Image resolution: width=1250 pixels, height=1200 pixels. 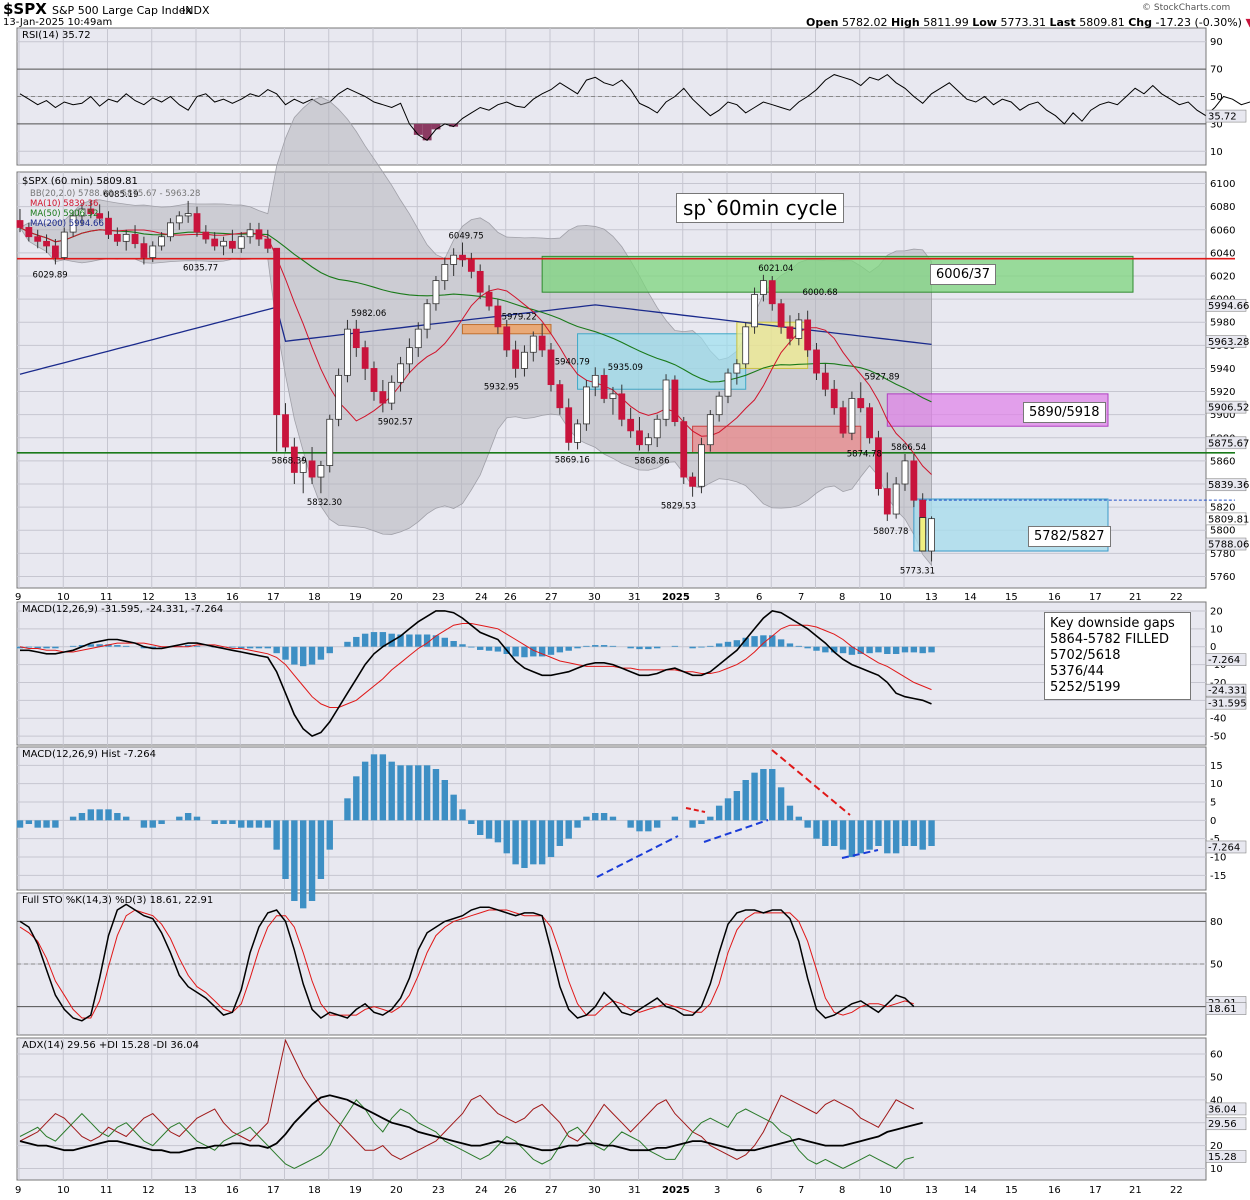 What do you see at coordinates (1226, 659) in the screenshot?
I see `macd-right-tag-box` at bounding box center [1226, 659].